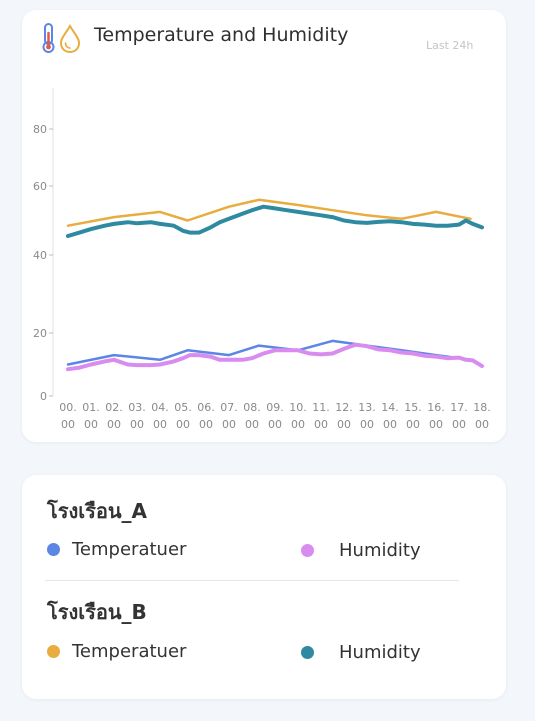 Image resolution: width=535 pixels, height=721 pixels. Describe the element at coordinates (459, 416) in the screenshot. I see `x-tick-label: 17. 00` at that location.